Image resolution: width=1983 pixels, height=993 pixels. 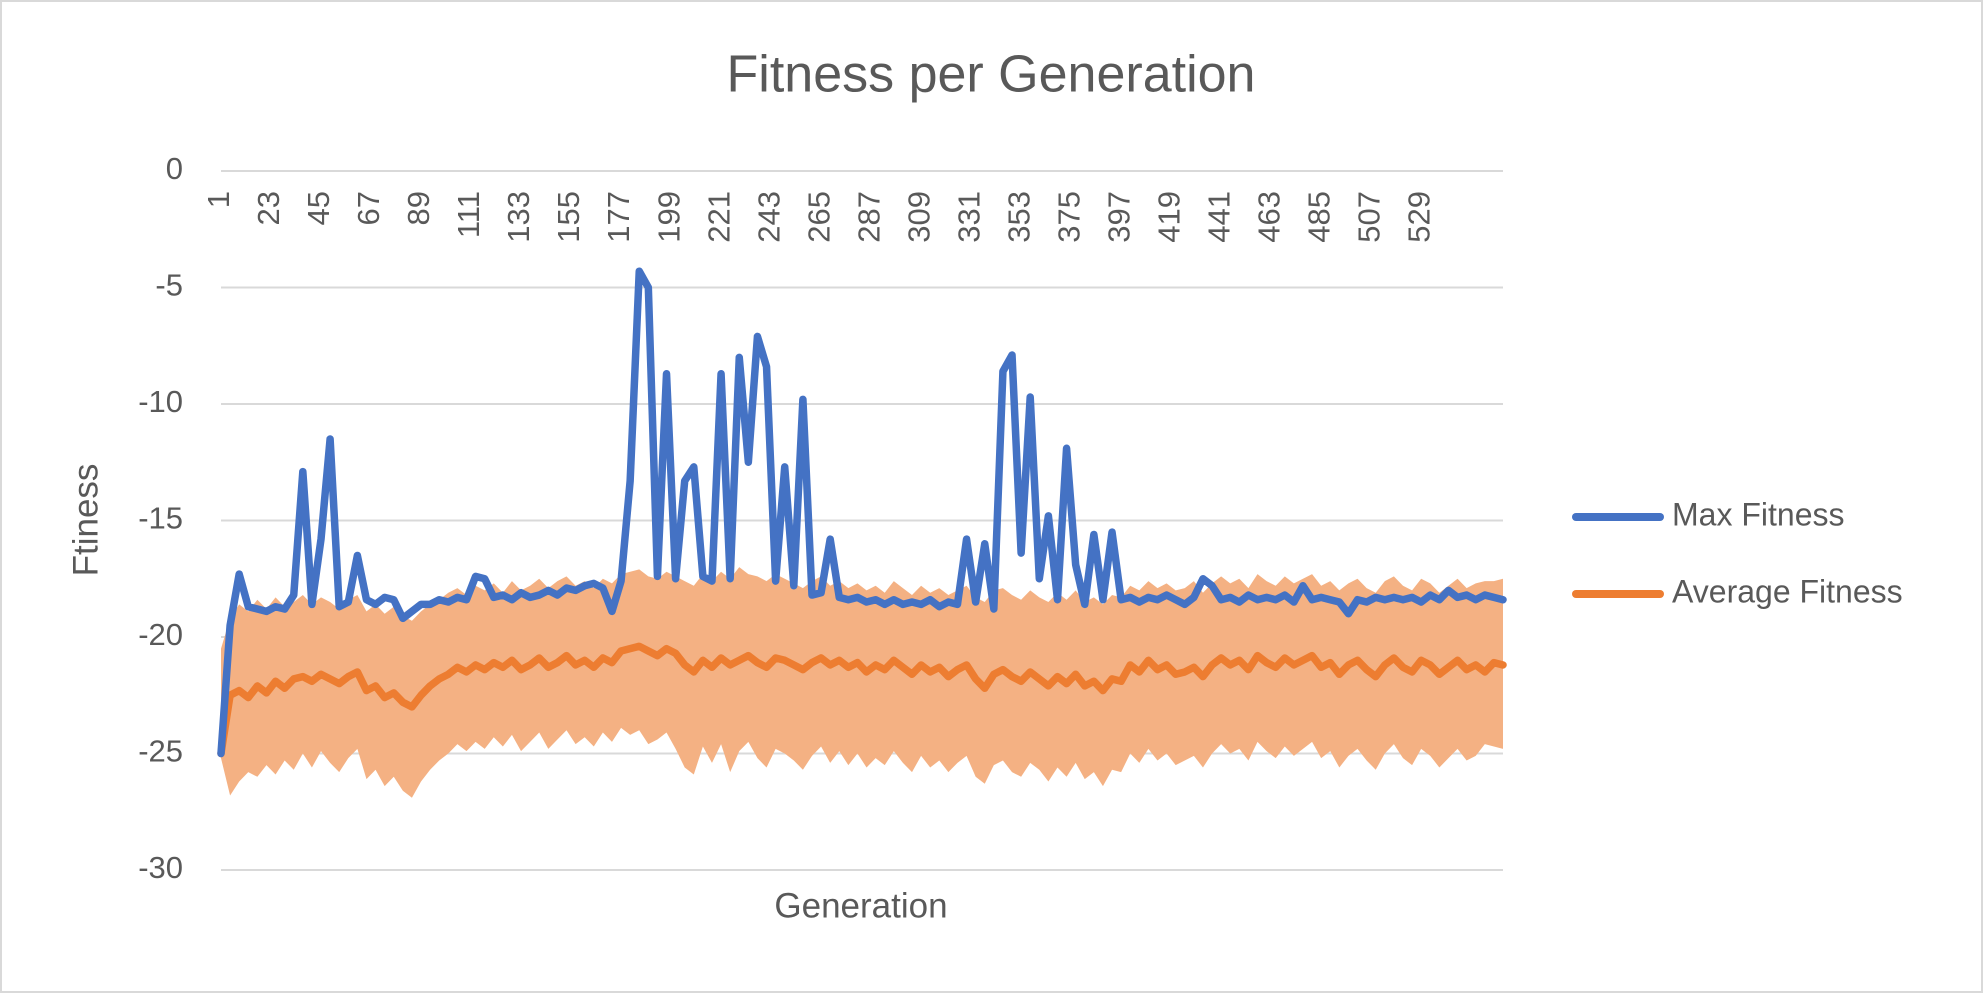 What do you see at coordinates (160, 867) in the screenshot?
I see `y-tick-label: -30` at bounding box center [160, 867].